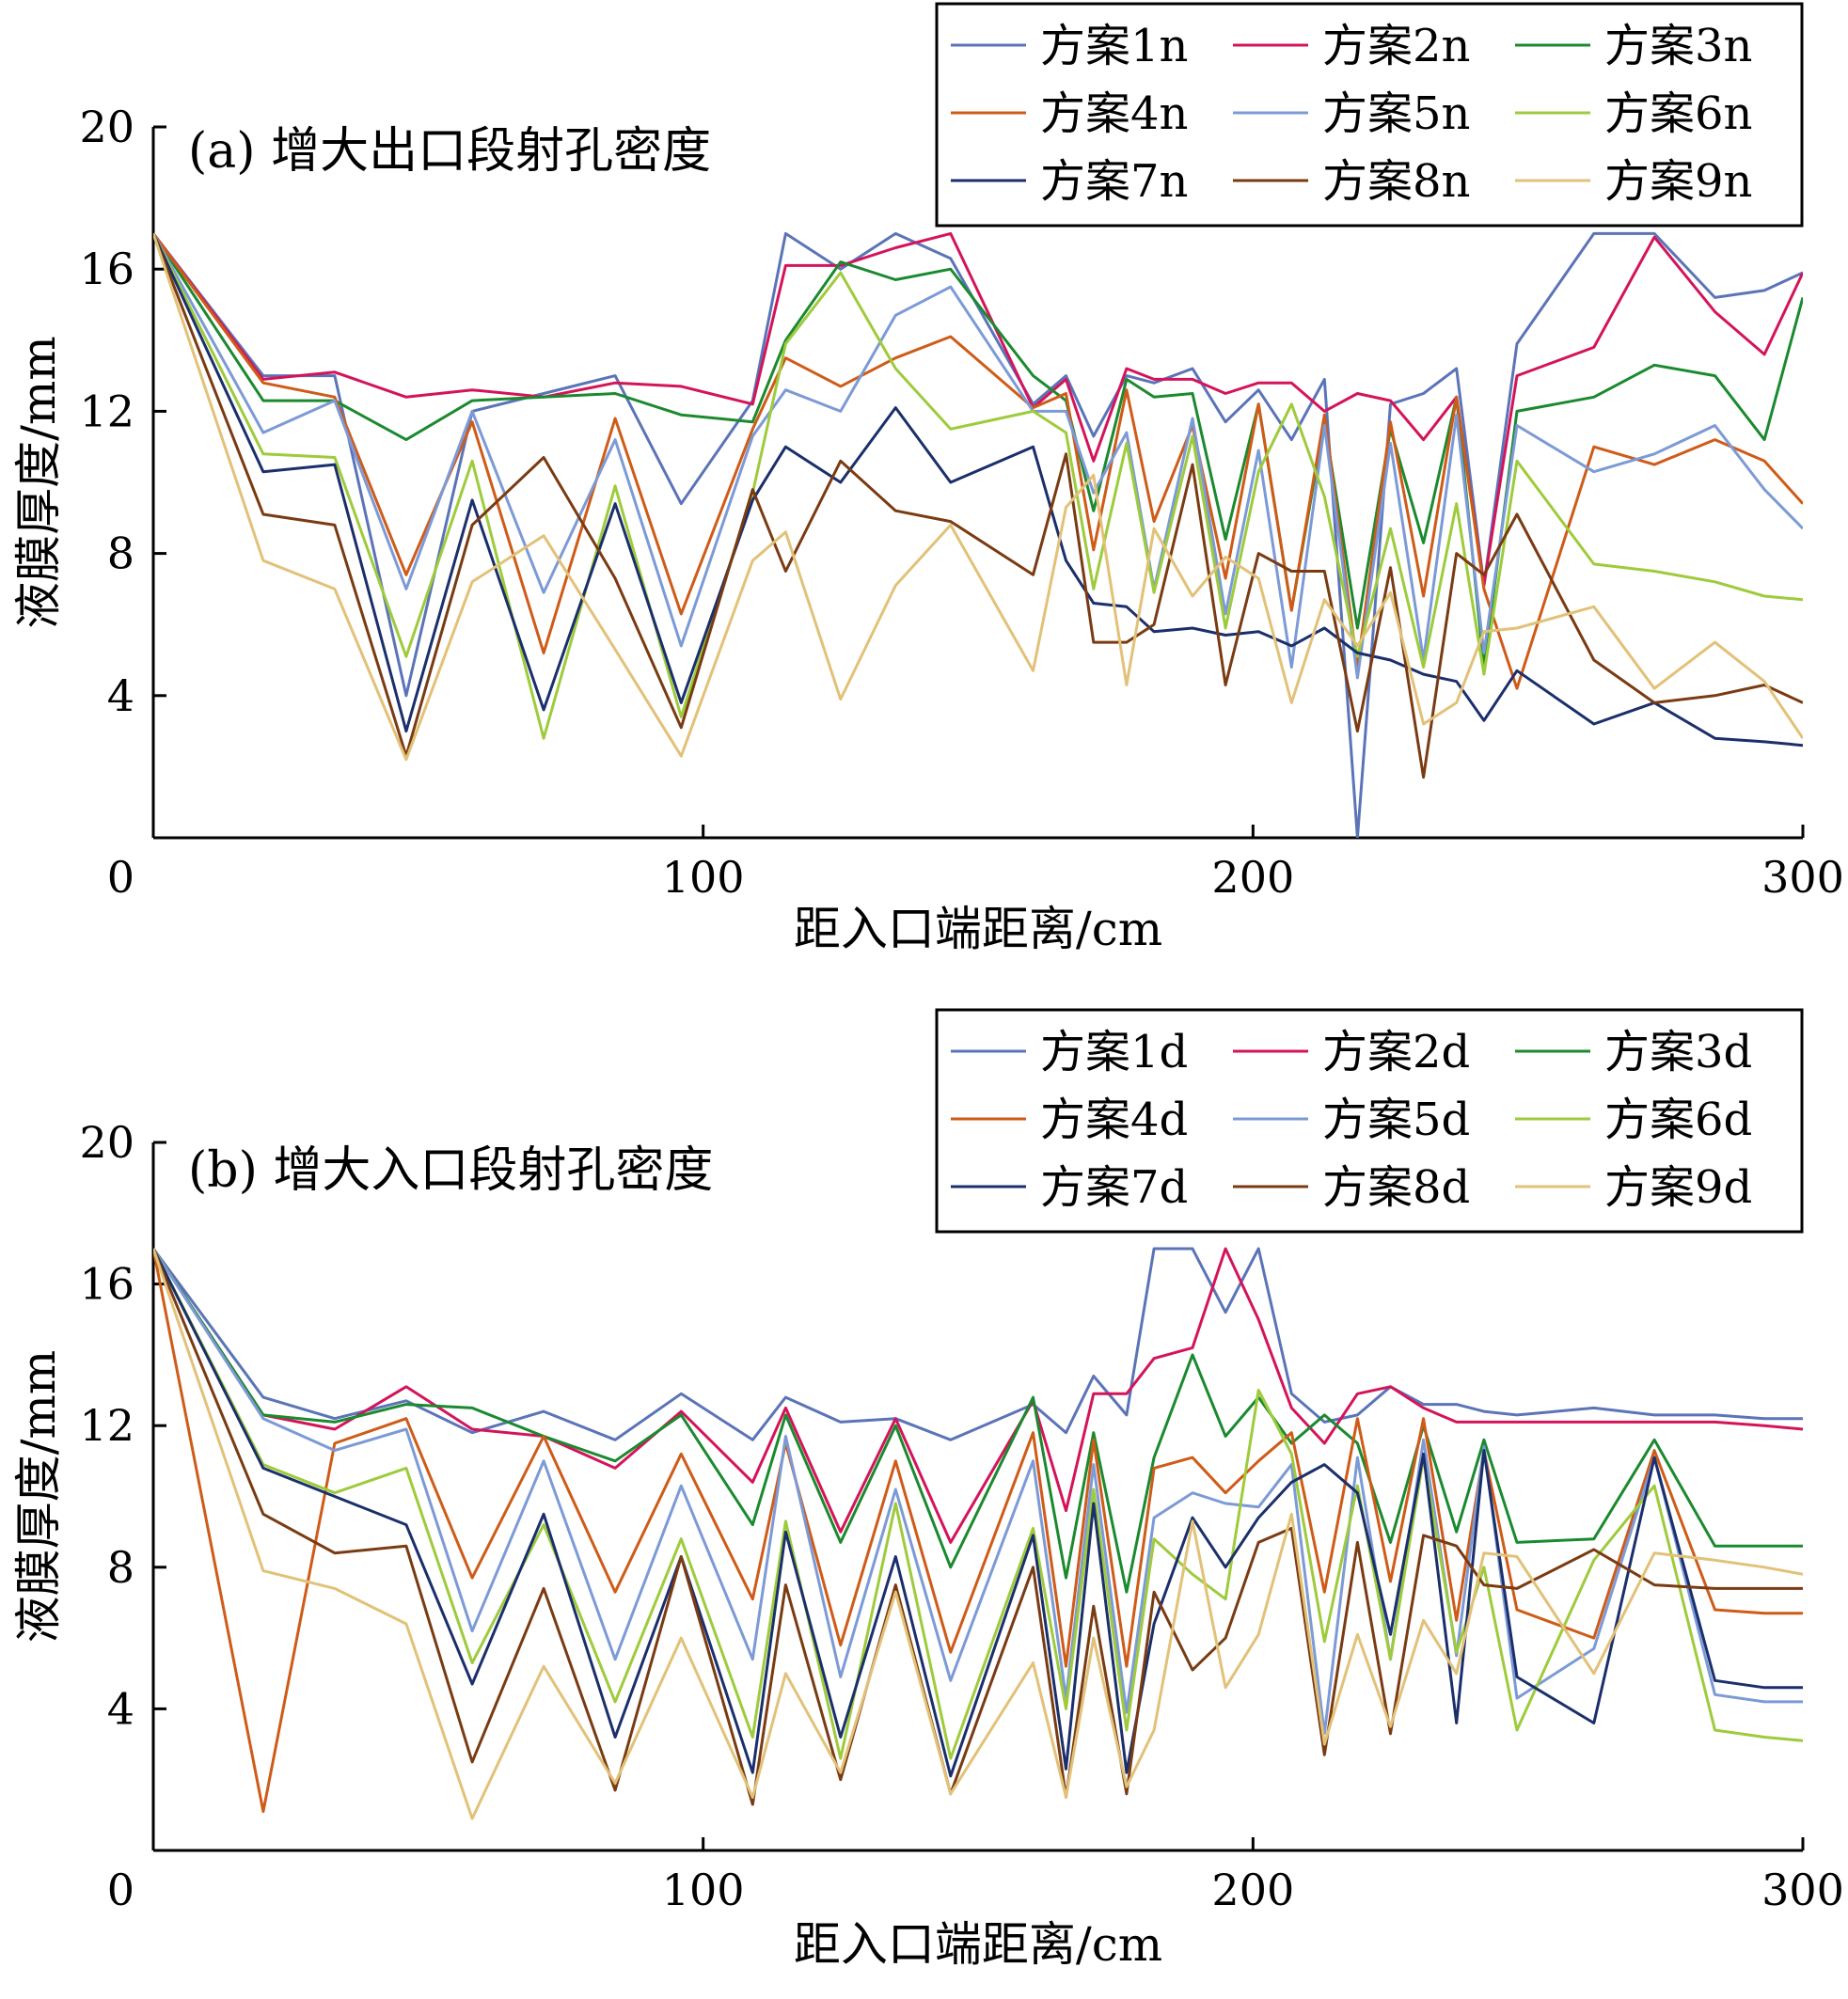  What do you see at coordinates (1114, 1187) in the screenshot?
I see `legend-label: 方案7d` at bounding box center [1114, 1187].